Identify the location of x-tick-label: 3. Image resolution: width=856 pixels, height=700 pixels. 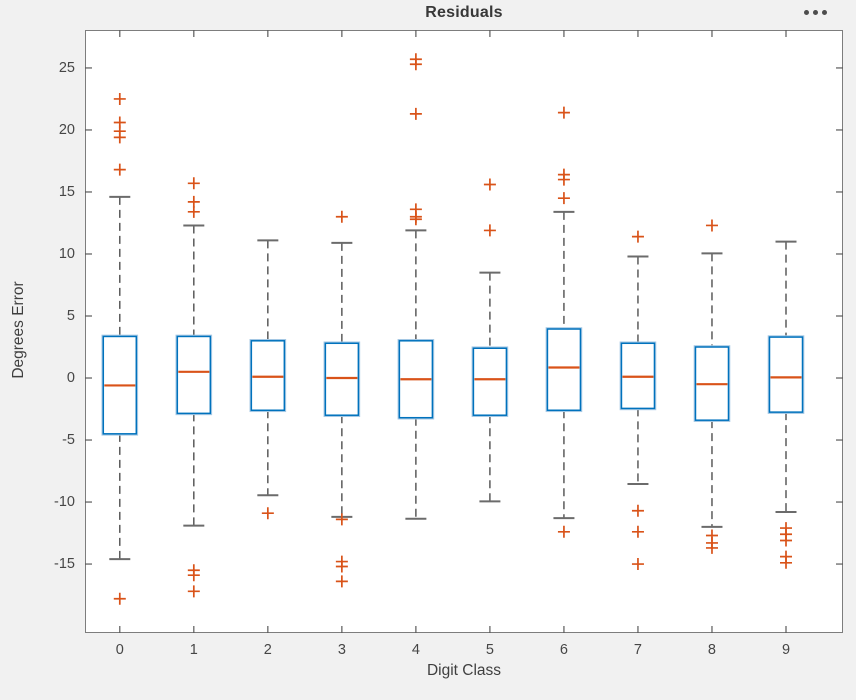
(341, 650).